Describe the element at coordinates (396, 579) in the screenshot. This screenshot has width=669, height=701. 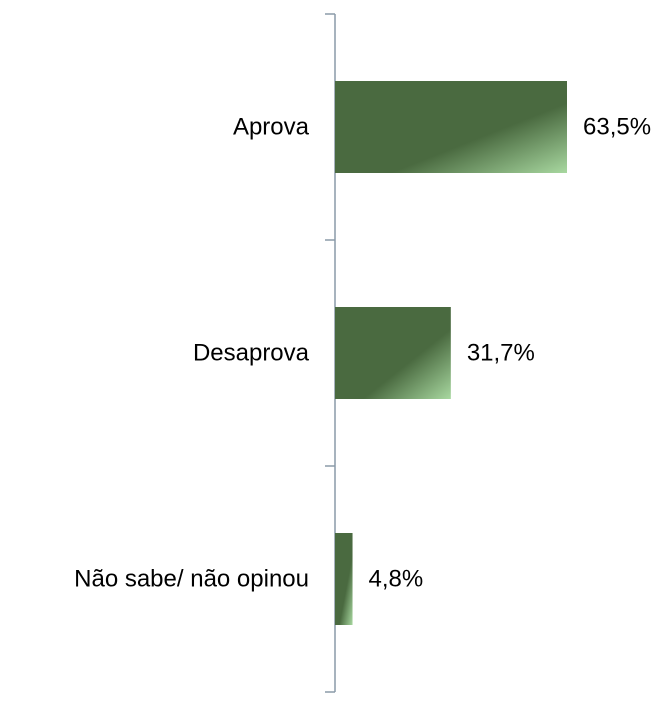
I see `data-label: 4,8%` at that location.